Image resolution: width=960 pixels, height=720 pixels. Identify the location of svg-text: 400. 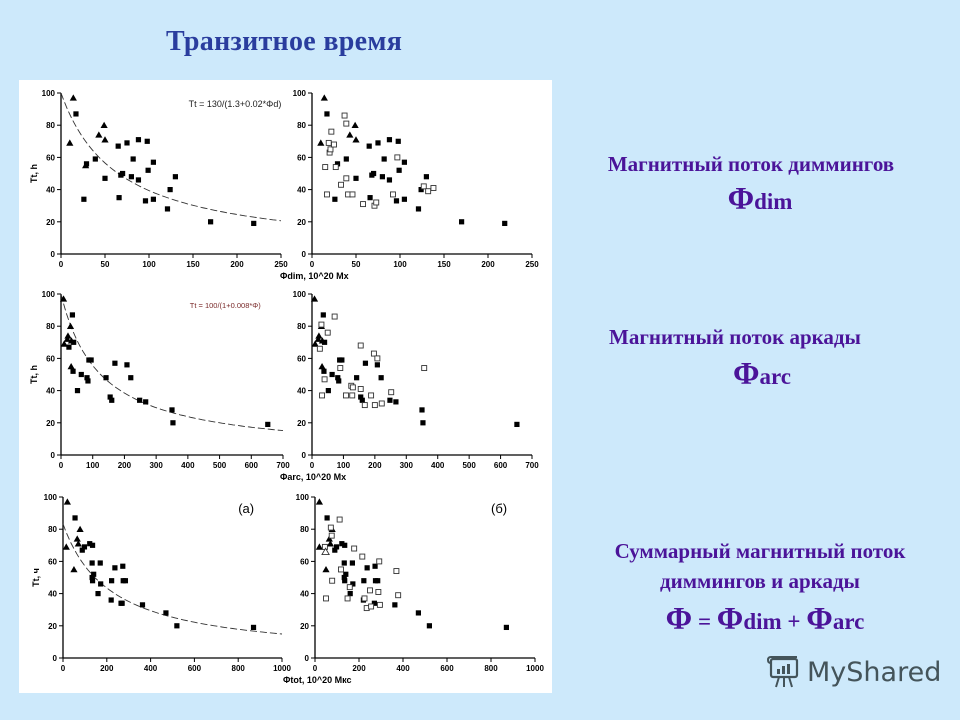
(403, 668).